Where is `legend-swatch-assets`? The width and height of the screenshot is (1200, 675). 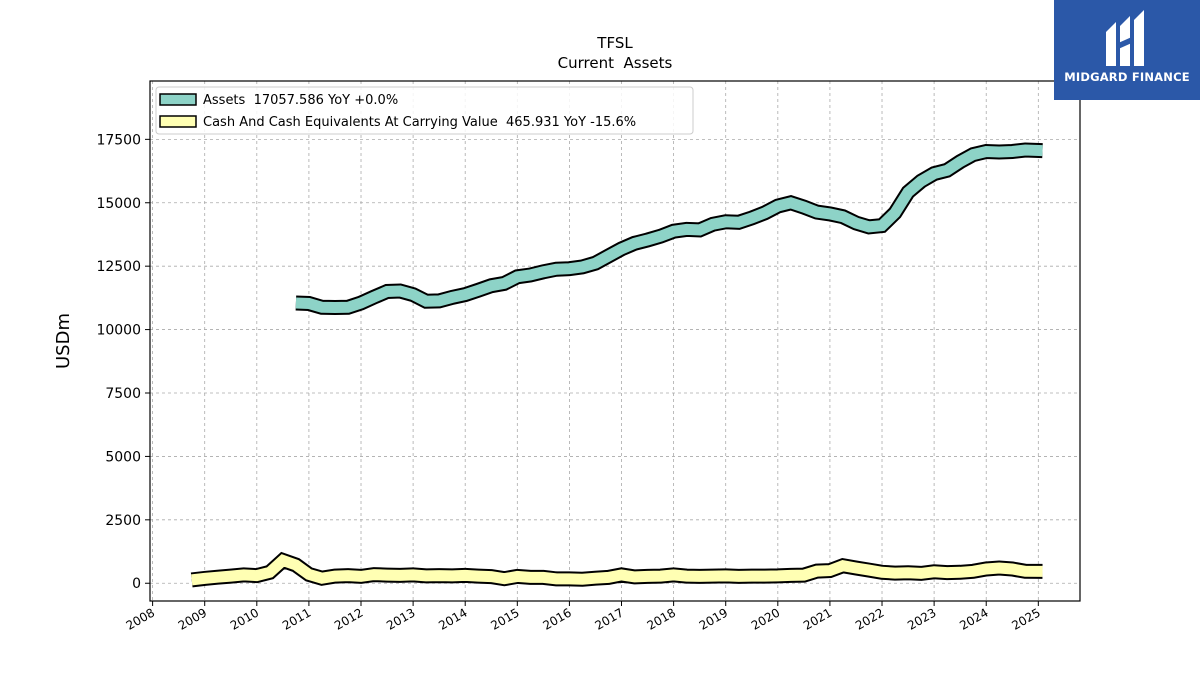 legend-swatch-assets is located at coordinates (178, 99).